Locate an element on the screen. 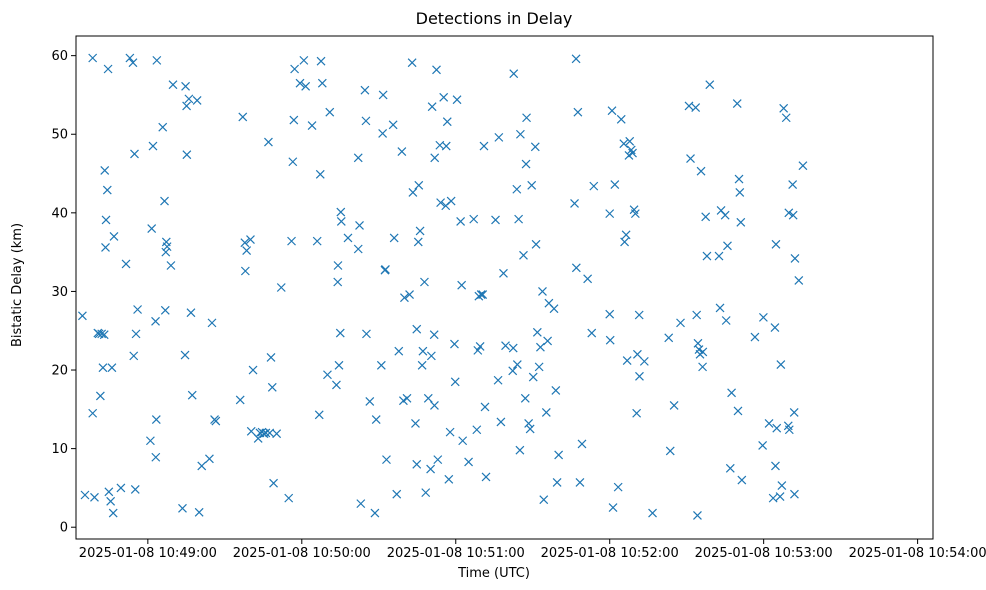  x-tick-label: 2025-01-08 10:50:00 is located at coordinates (302, 553).